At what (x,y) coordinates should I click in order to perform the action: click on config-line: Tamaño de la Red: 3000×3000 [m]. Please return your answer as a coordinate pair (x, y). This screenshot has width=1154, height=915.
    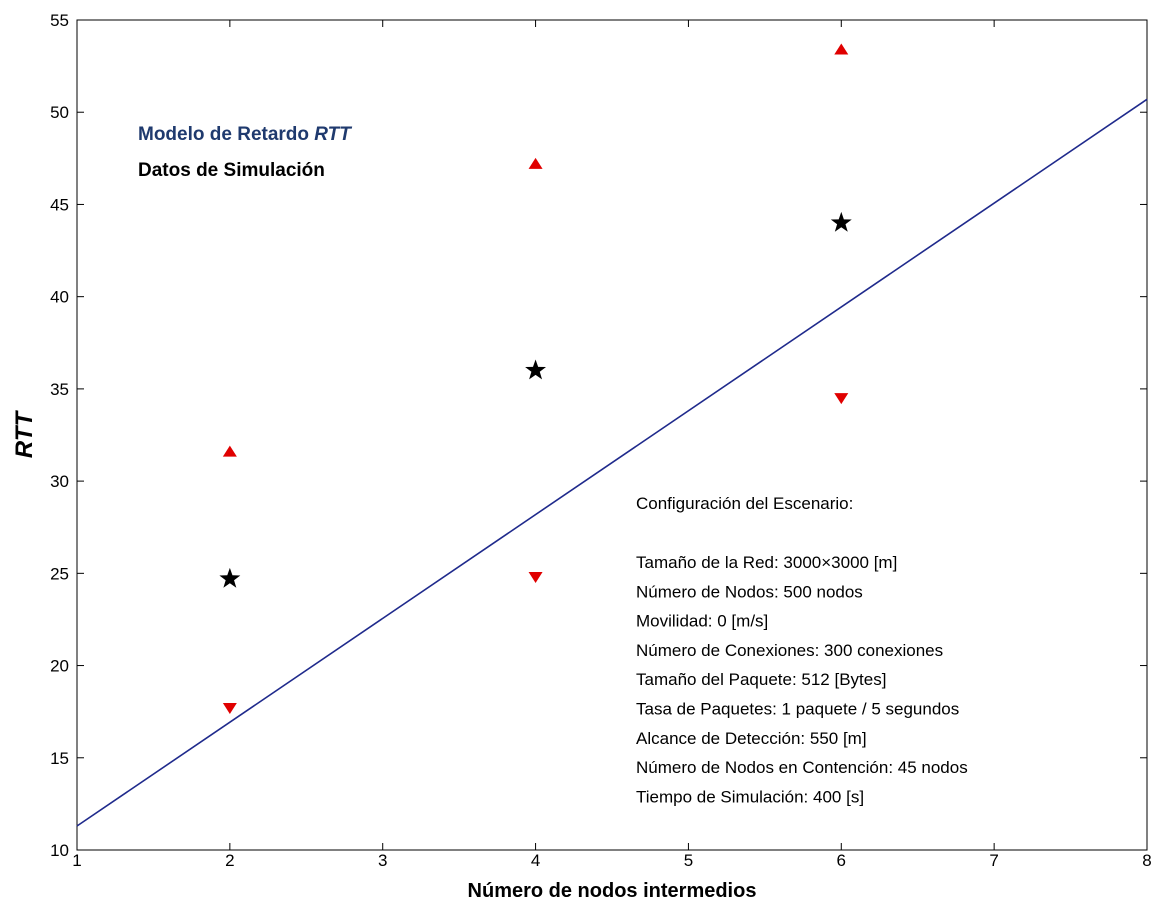
    Looking at the image, I should click on (766, 562).